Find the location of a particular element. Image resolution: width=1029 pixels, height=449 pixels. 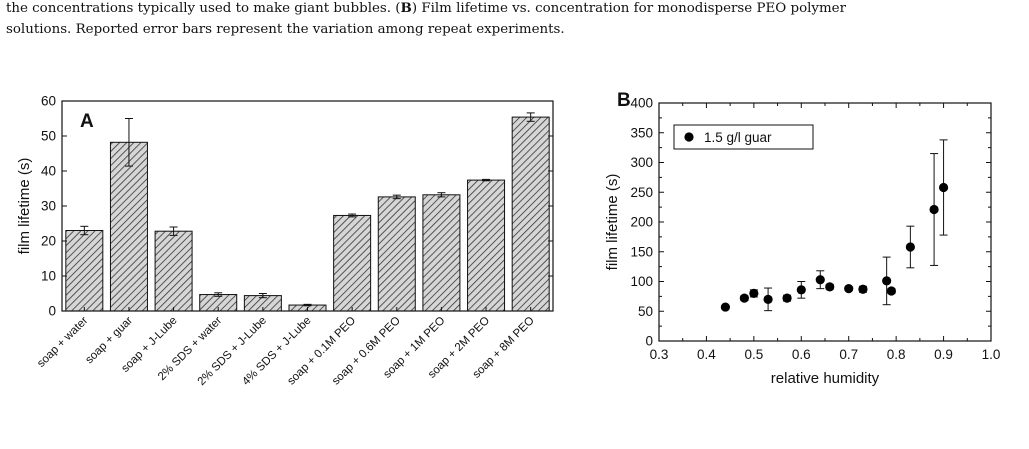

y-tick-label: 350 is located at coordinates (641, 132).